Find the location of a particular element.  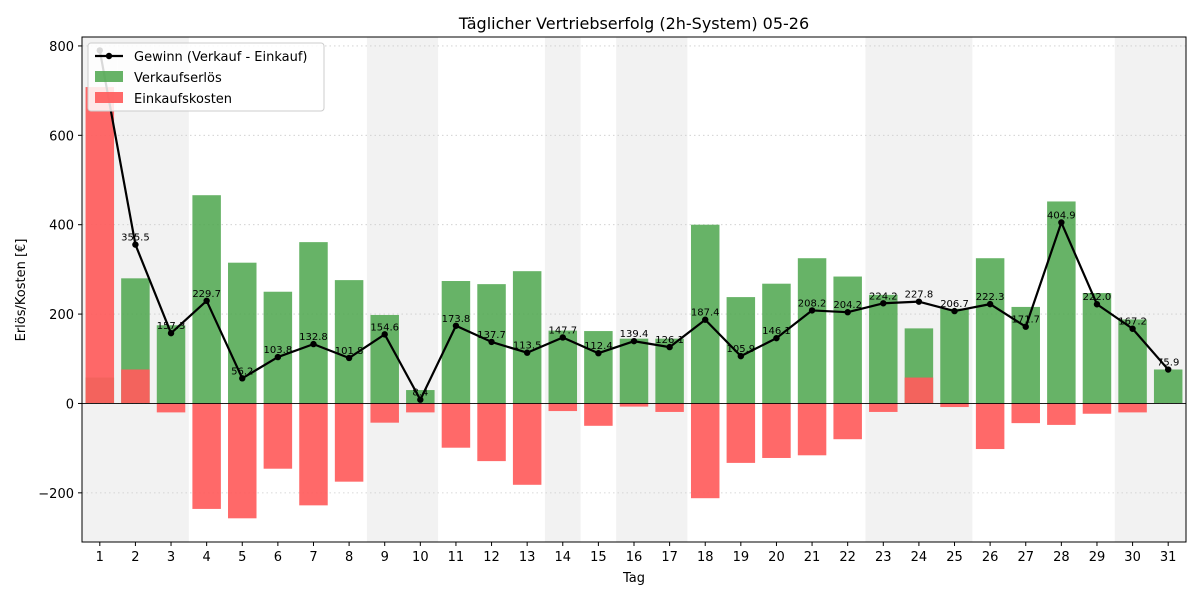

x-tick-label: 10 is located at coordinates (420, 557).